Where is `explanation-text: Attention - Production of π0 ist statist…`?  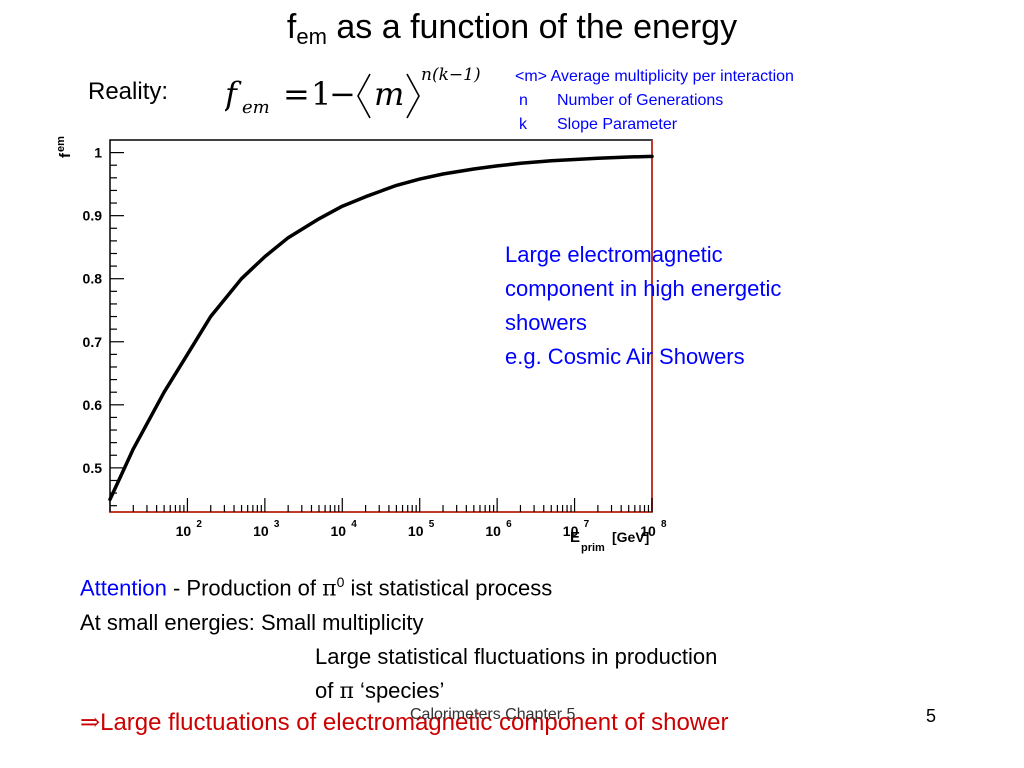
explanation-text: Attention - Production of π0 ist statist… is located at coordinates (398, 637).